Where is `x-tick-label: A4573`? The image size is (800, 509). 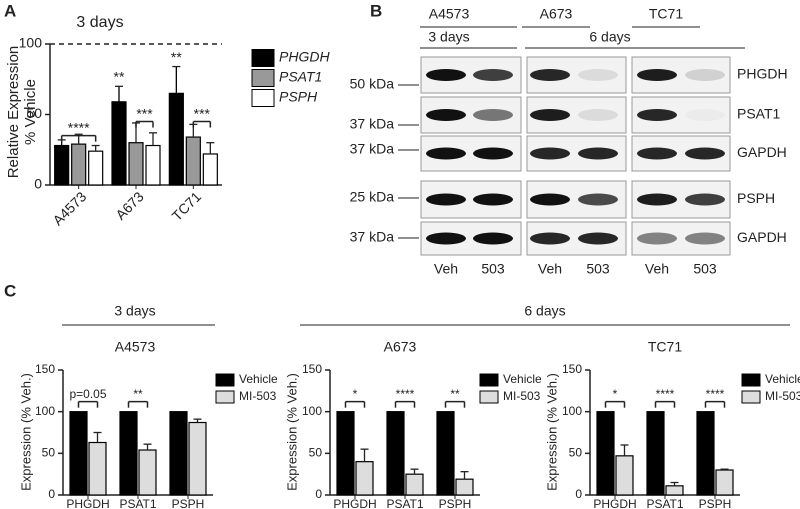
x-tick-label: A4573 is located at coordinates (69, 208).